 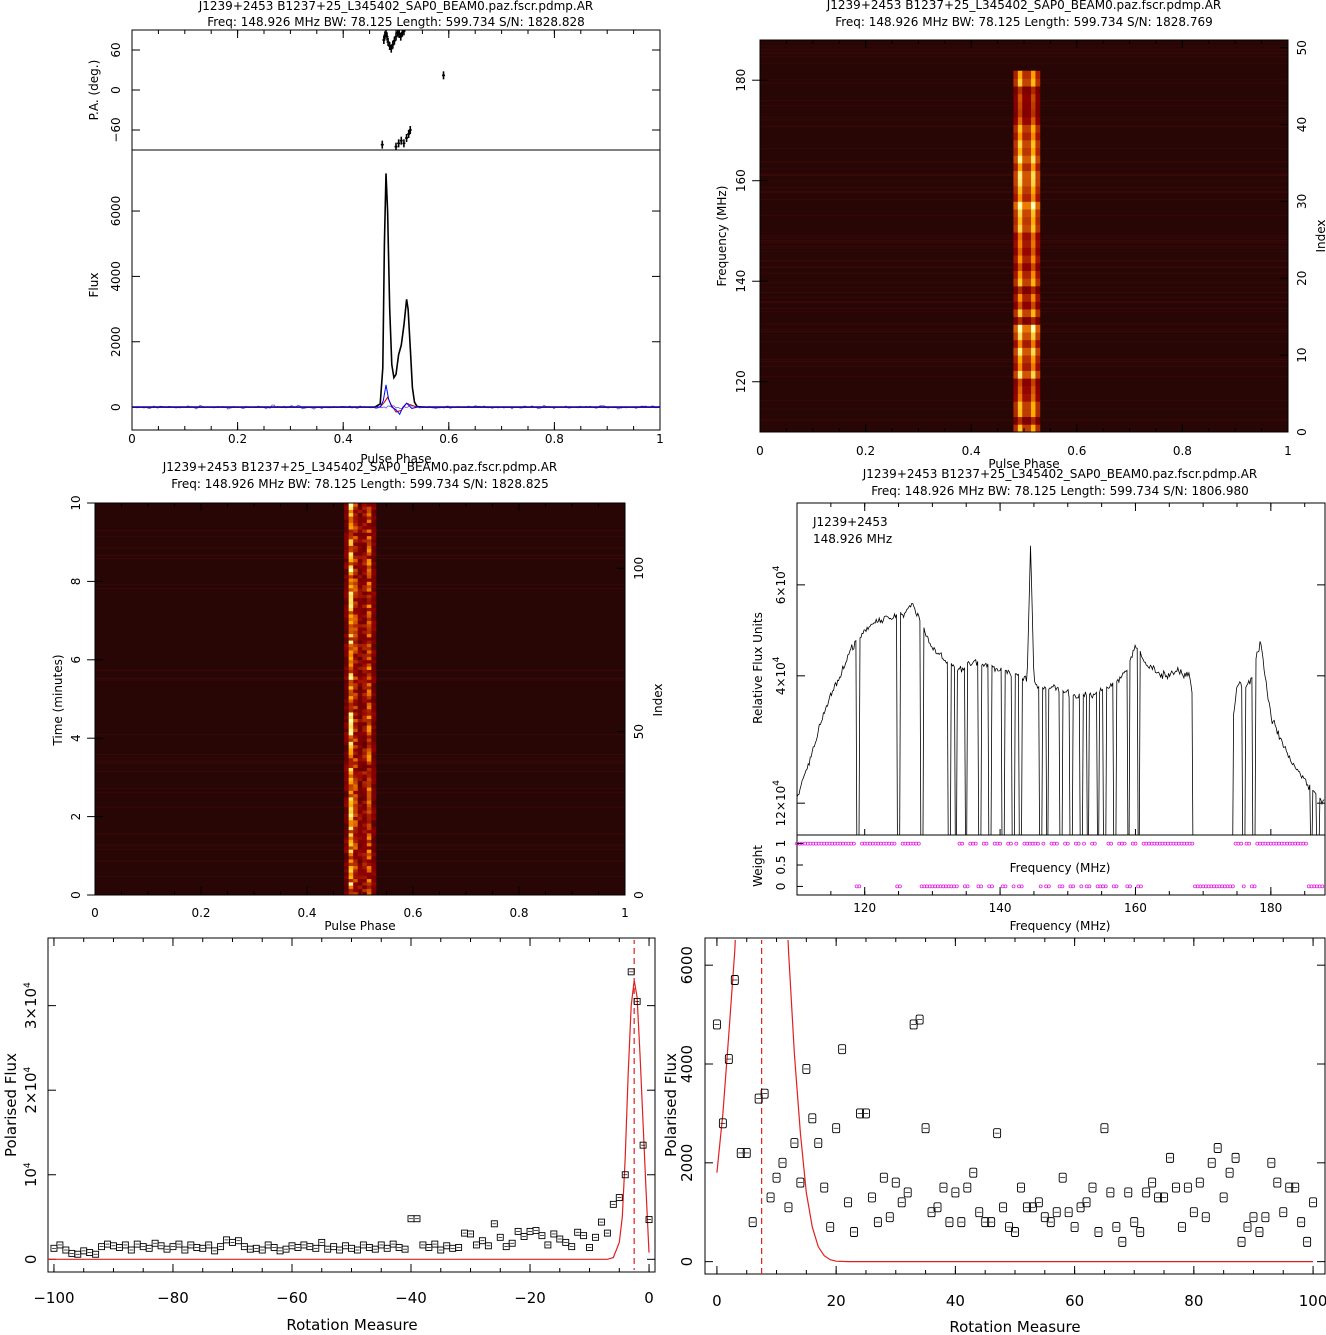 What do you see at coordinates (31, 1005) in the screenshot?
I see `rm-wide-y-label-3: 3×104` at bounding box center [31, 1005].